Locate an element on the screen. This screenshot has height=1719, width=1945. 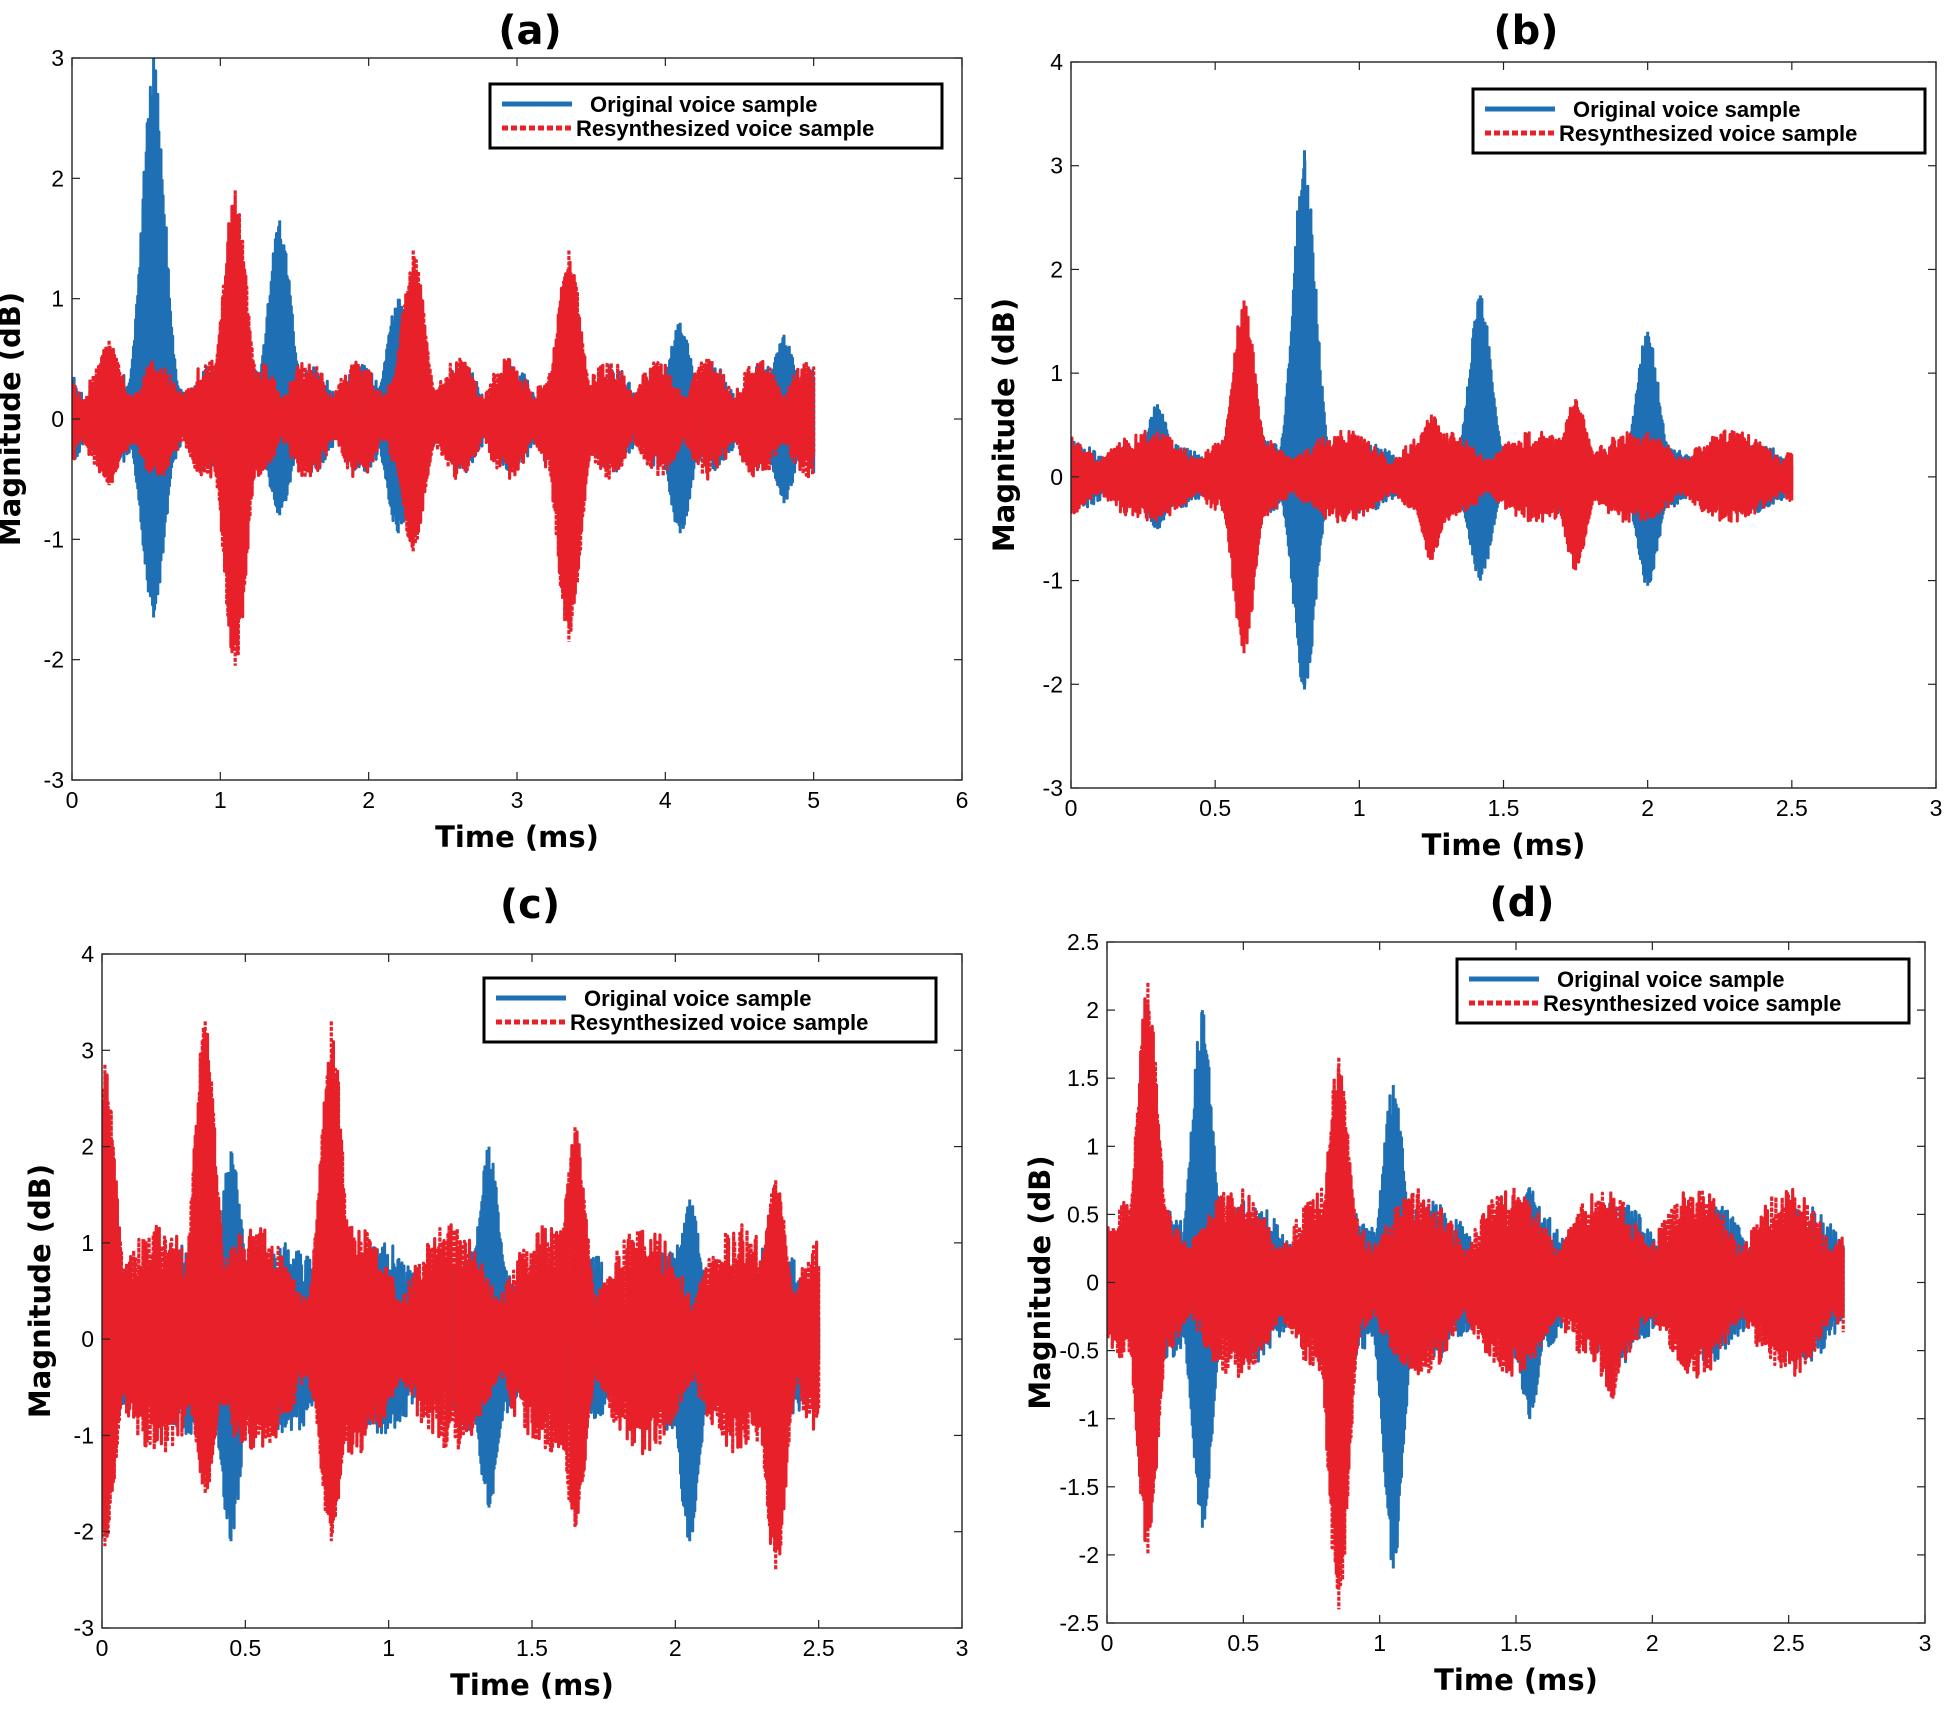
y-tick-label: 2.5 is located at coordinates (1083, 942).